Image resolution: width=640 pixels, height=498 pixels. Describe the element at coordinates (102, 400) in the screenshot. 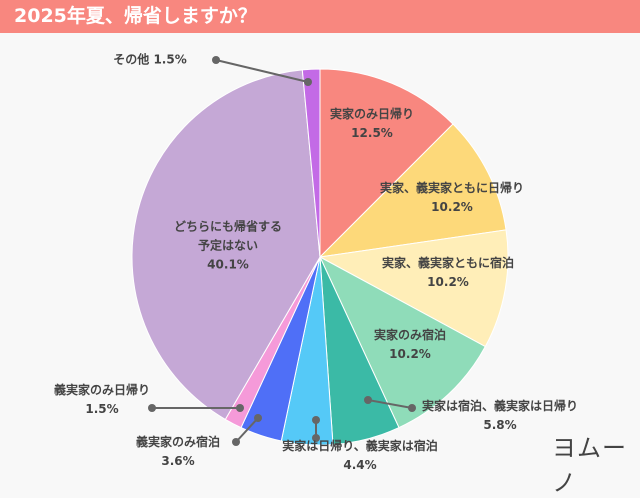

I see `slice-label: 義実家のみ日帰り 1.5%` at that location.